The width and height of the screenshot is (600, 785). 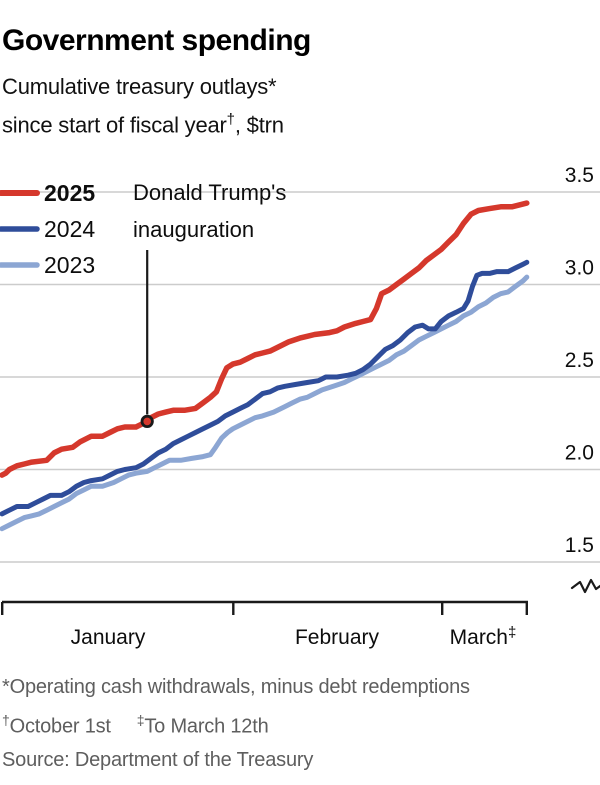 What do you see at coordinates (156, 40) in the screenshot?
I see `page-title: Government spending` at bounding box center [156, 40].